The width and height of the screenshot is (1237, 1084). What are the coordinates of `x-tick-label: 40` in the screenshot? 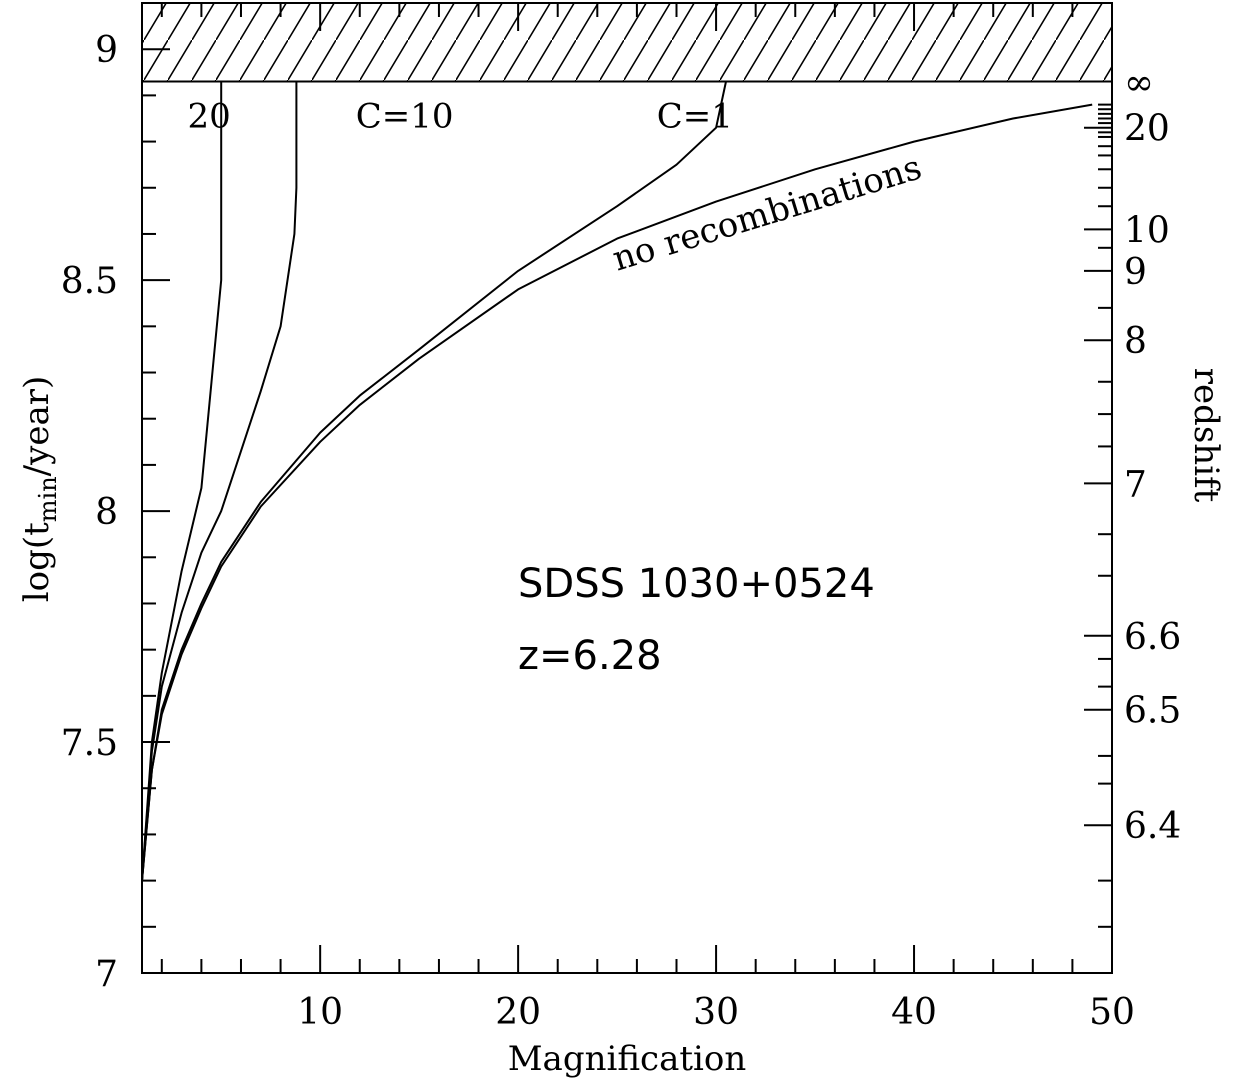 It's located at (914, 1012).